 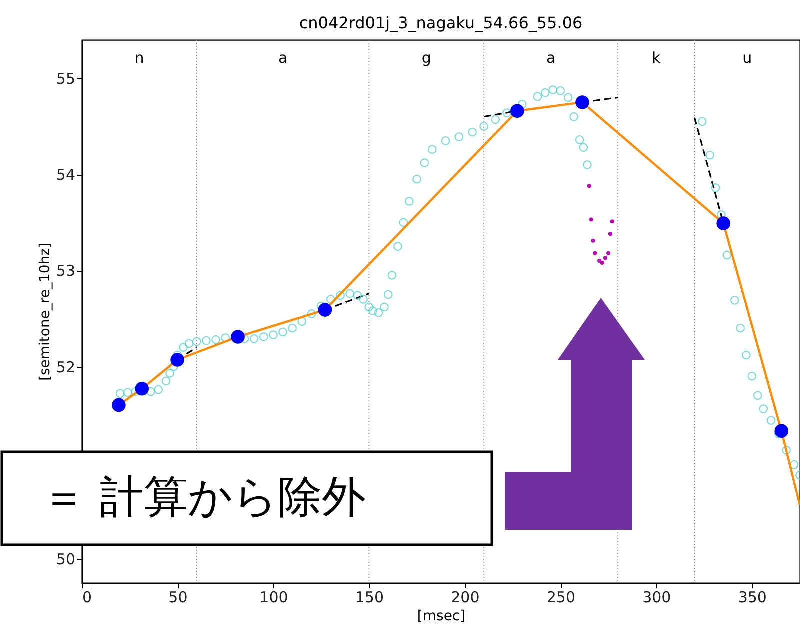 I want to click on y-tick-label: 54, so click(x=66, y=175).